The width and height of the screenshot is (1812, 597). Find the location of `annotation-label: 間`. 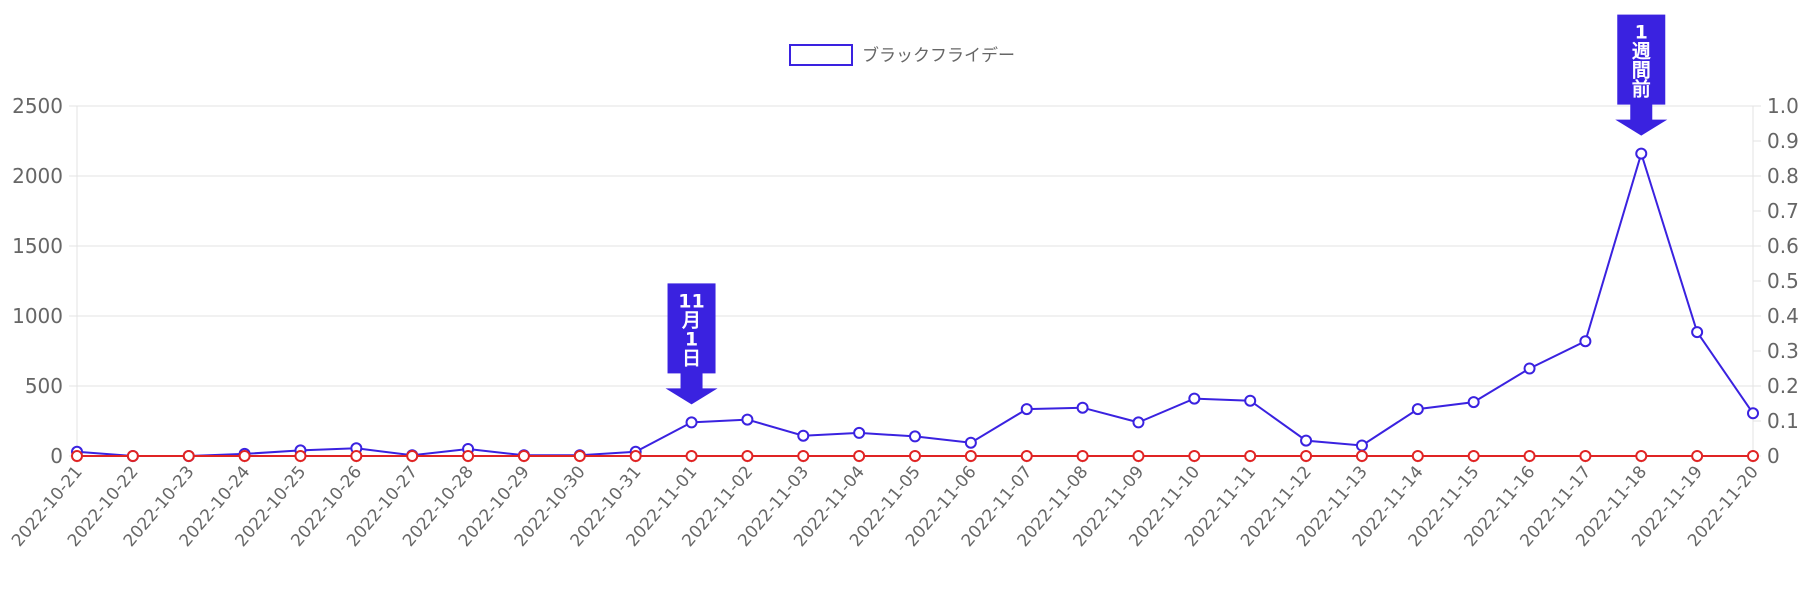

annotation-label: 間 is located at coordinates (1641, 71).